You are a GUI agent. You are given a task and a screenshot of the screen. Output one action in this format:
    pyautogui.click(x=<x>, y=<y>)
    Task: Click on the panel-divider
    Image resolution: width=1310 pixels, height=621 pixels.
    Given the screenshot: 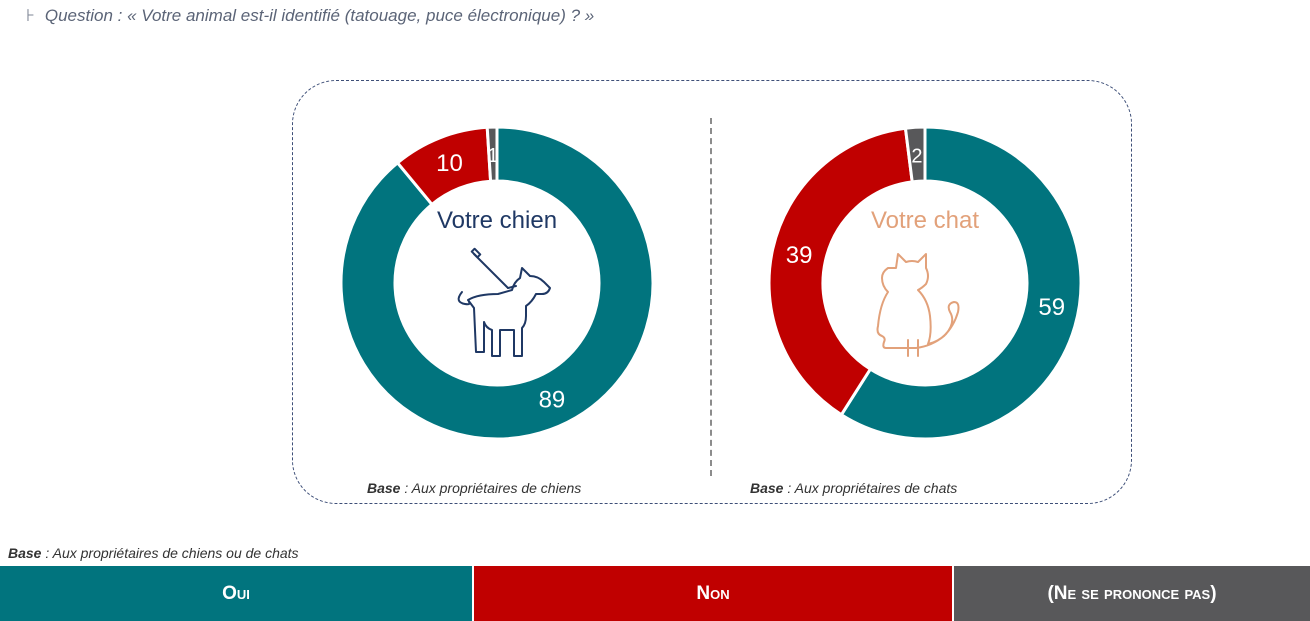 What is the action you would take?
    pyautogui.click(x=711, y=297)
    